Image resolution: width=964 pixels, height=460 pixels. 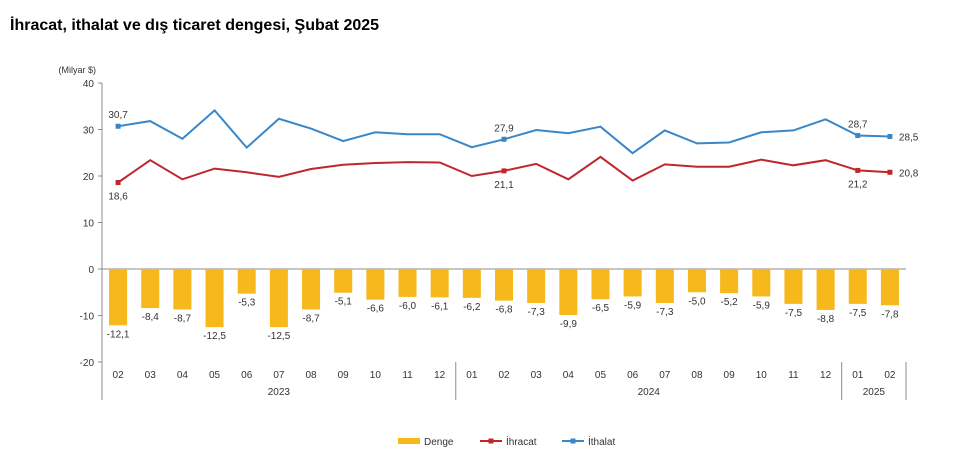 What do you see at coordinates (504, 185) in the screenshot?
I see `line-data-label: 21,1` at bounding box center [504, 185].